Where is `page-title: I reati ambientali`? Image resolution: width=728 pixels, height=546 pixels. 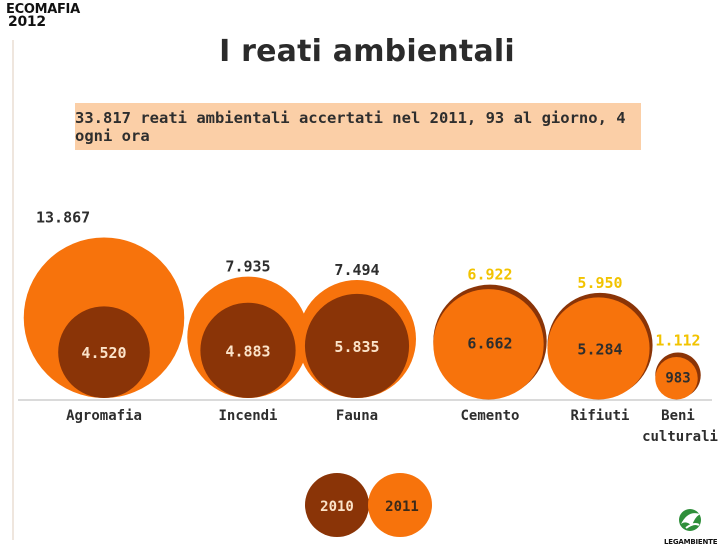
page-title: I reati ambientali is located at coordinates (367, 51).